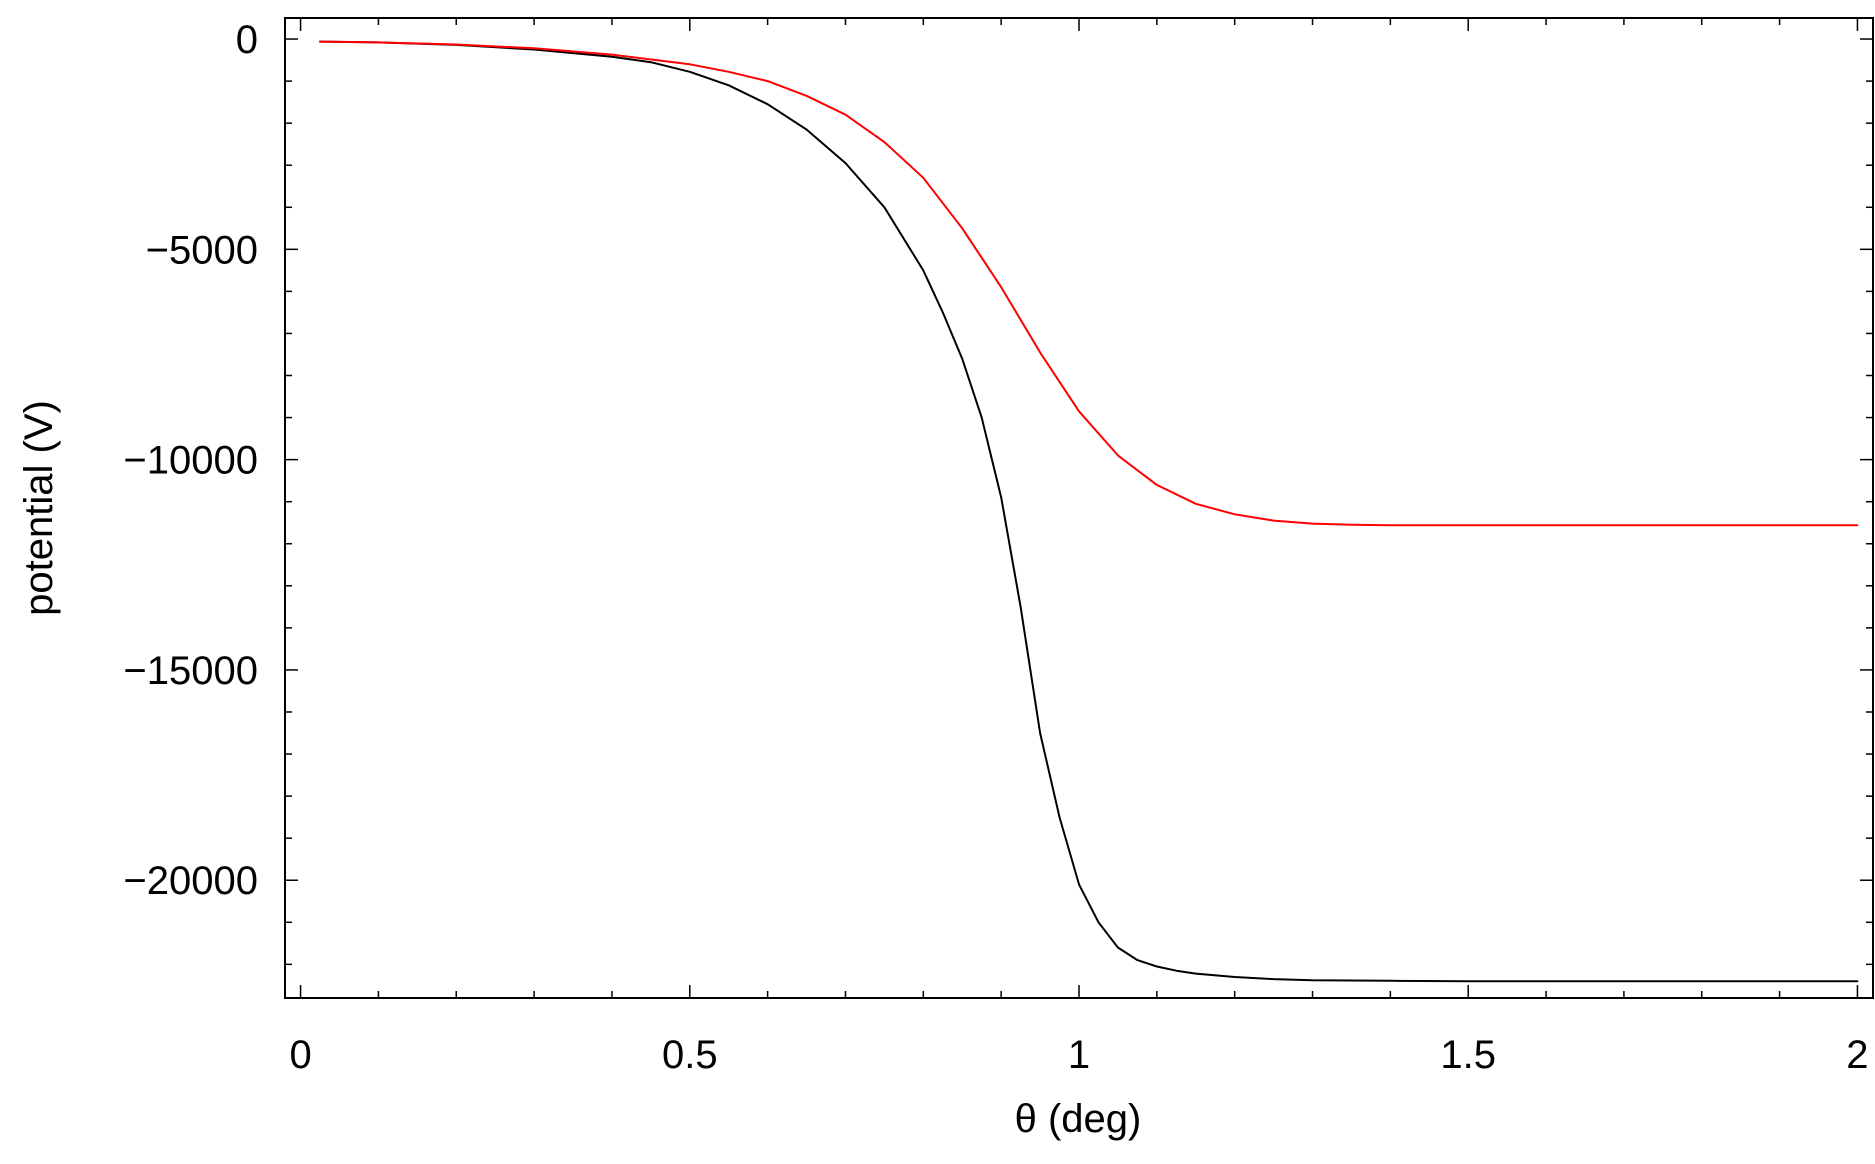  What do you see at coordinates (1857, 1055) in the screenshot?
I see `x-tick-label: 2` at bounding box center [1857, 1055].